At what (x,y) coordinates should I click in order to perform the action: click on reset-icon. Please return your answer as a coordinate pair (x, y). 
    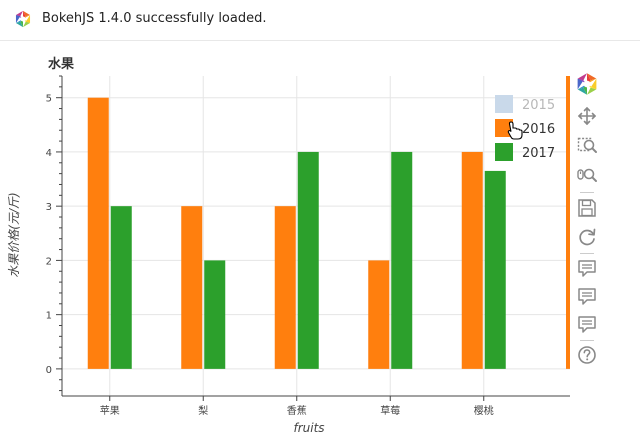
    Looking at the image, I should click on (587, 237).